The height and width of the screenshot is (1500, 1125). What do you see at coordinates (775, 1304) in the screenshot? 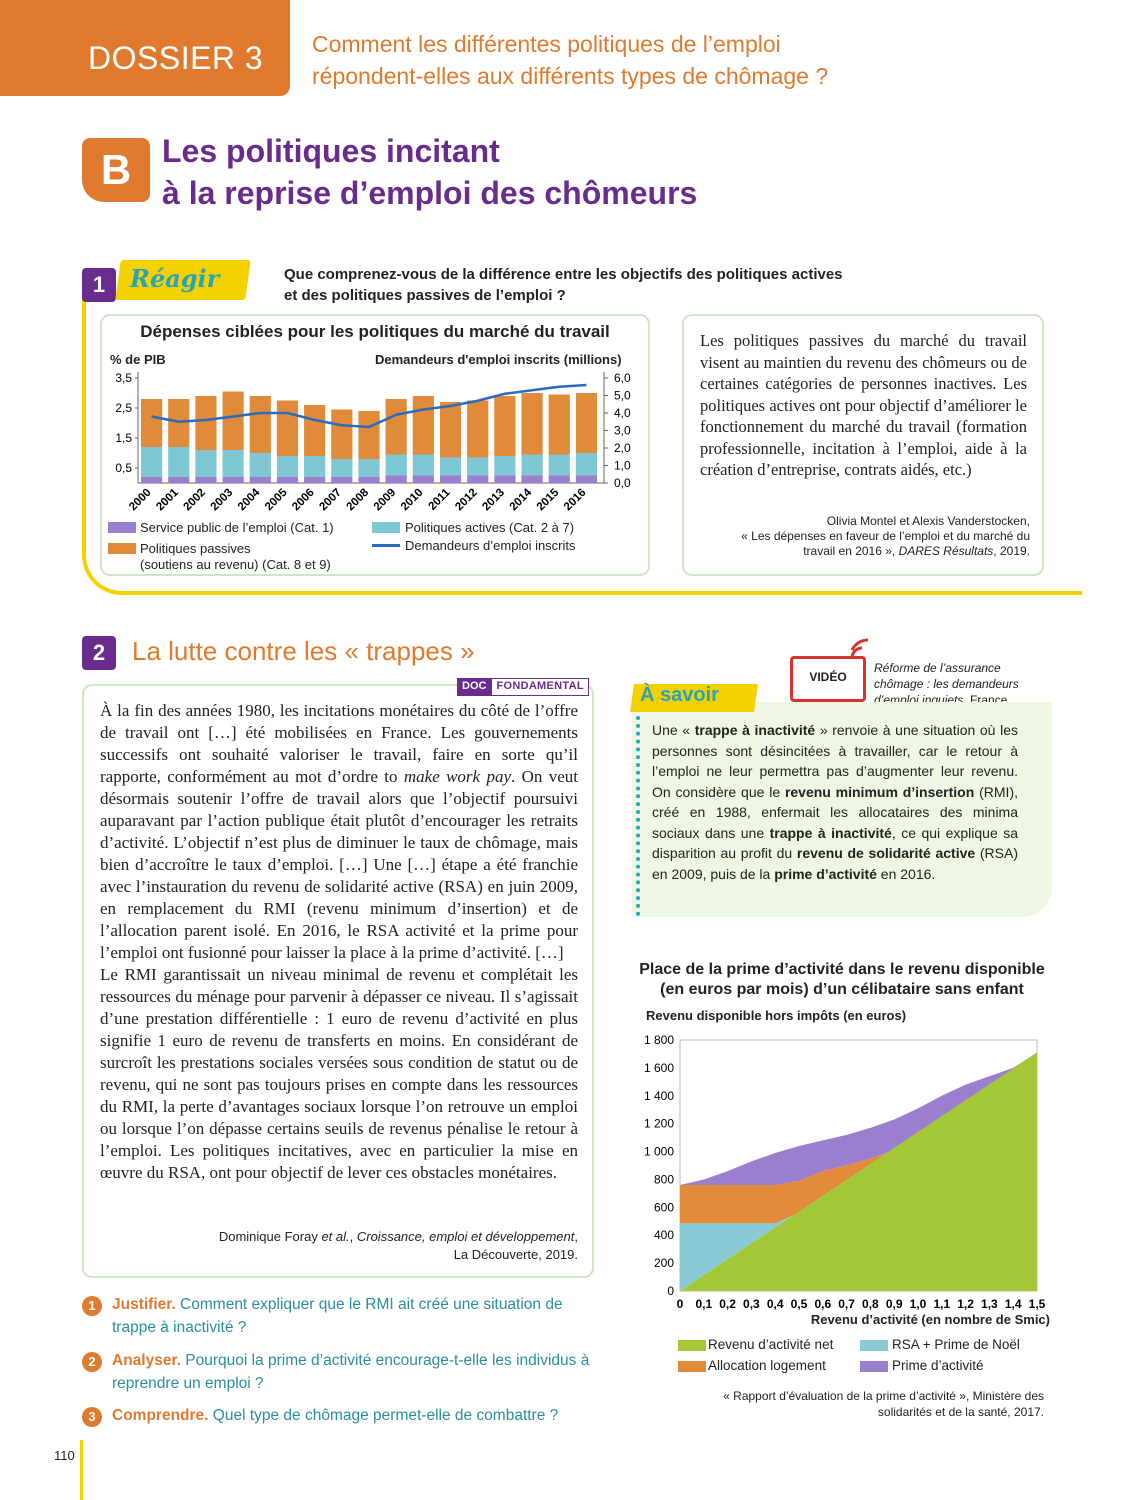
I see `chart2-x-tick-label: 0,4` at bounding box center [775, 1304].